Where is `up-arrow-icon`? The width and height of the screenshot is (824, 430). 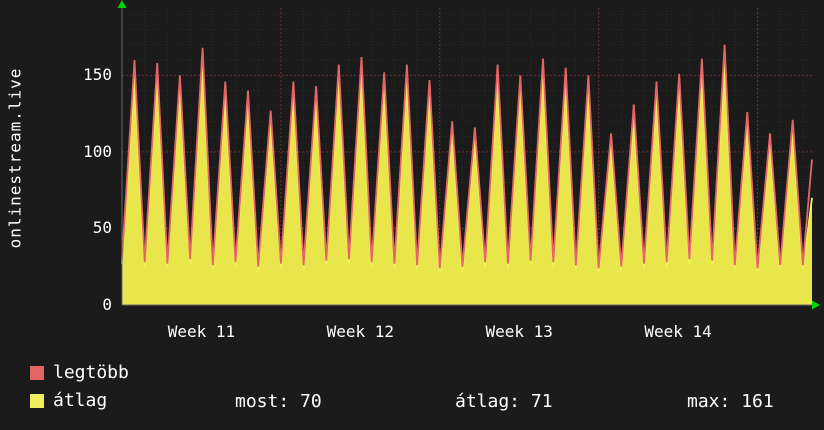 up-arrow-icon is located at coordinates (122, 4).